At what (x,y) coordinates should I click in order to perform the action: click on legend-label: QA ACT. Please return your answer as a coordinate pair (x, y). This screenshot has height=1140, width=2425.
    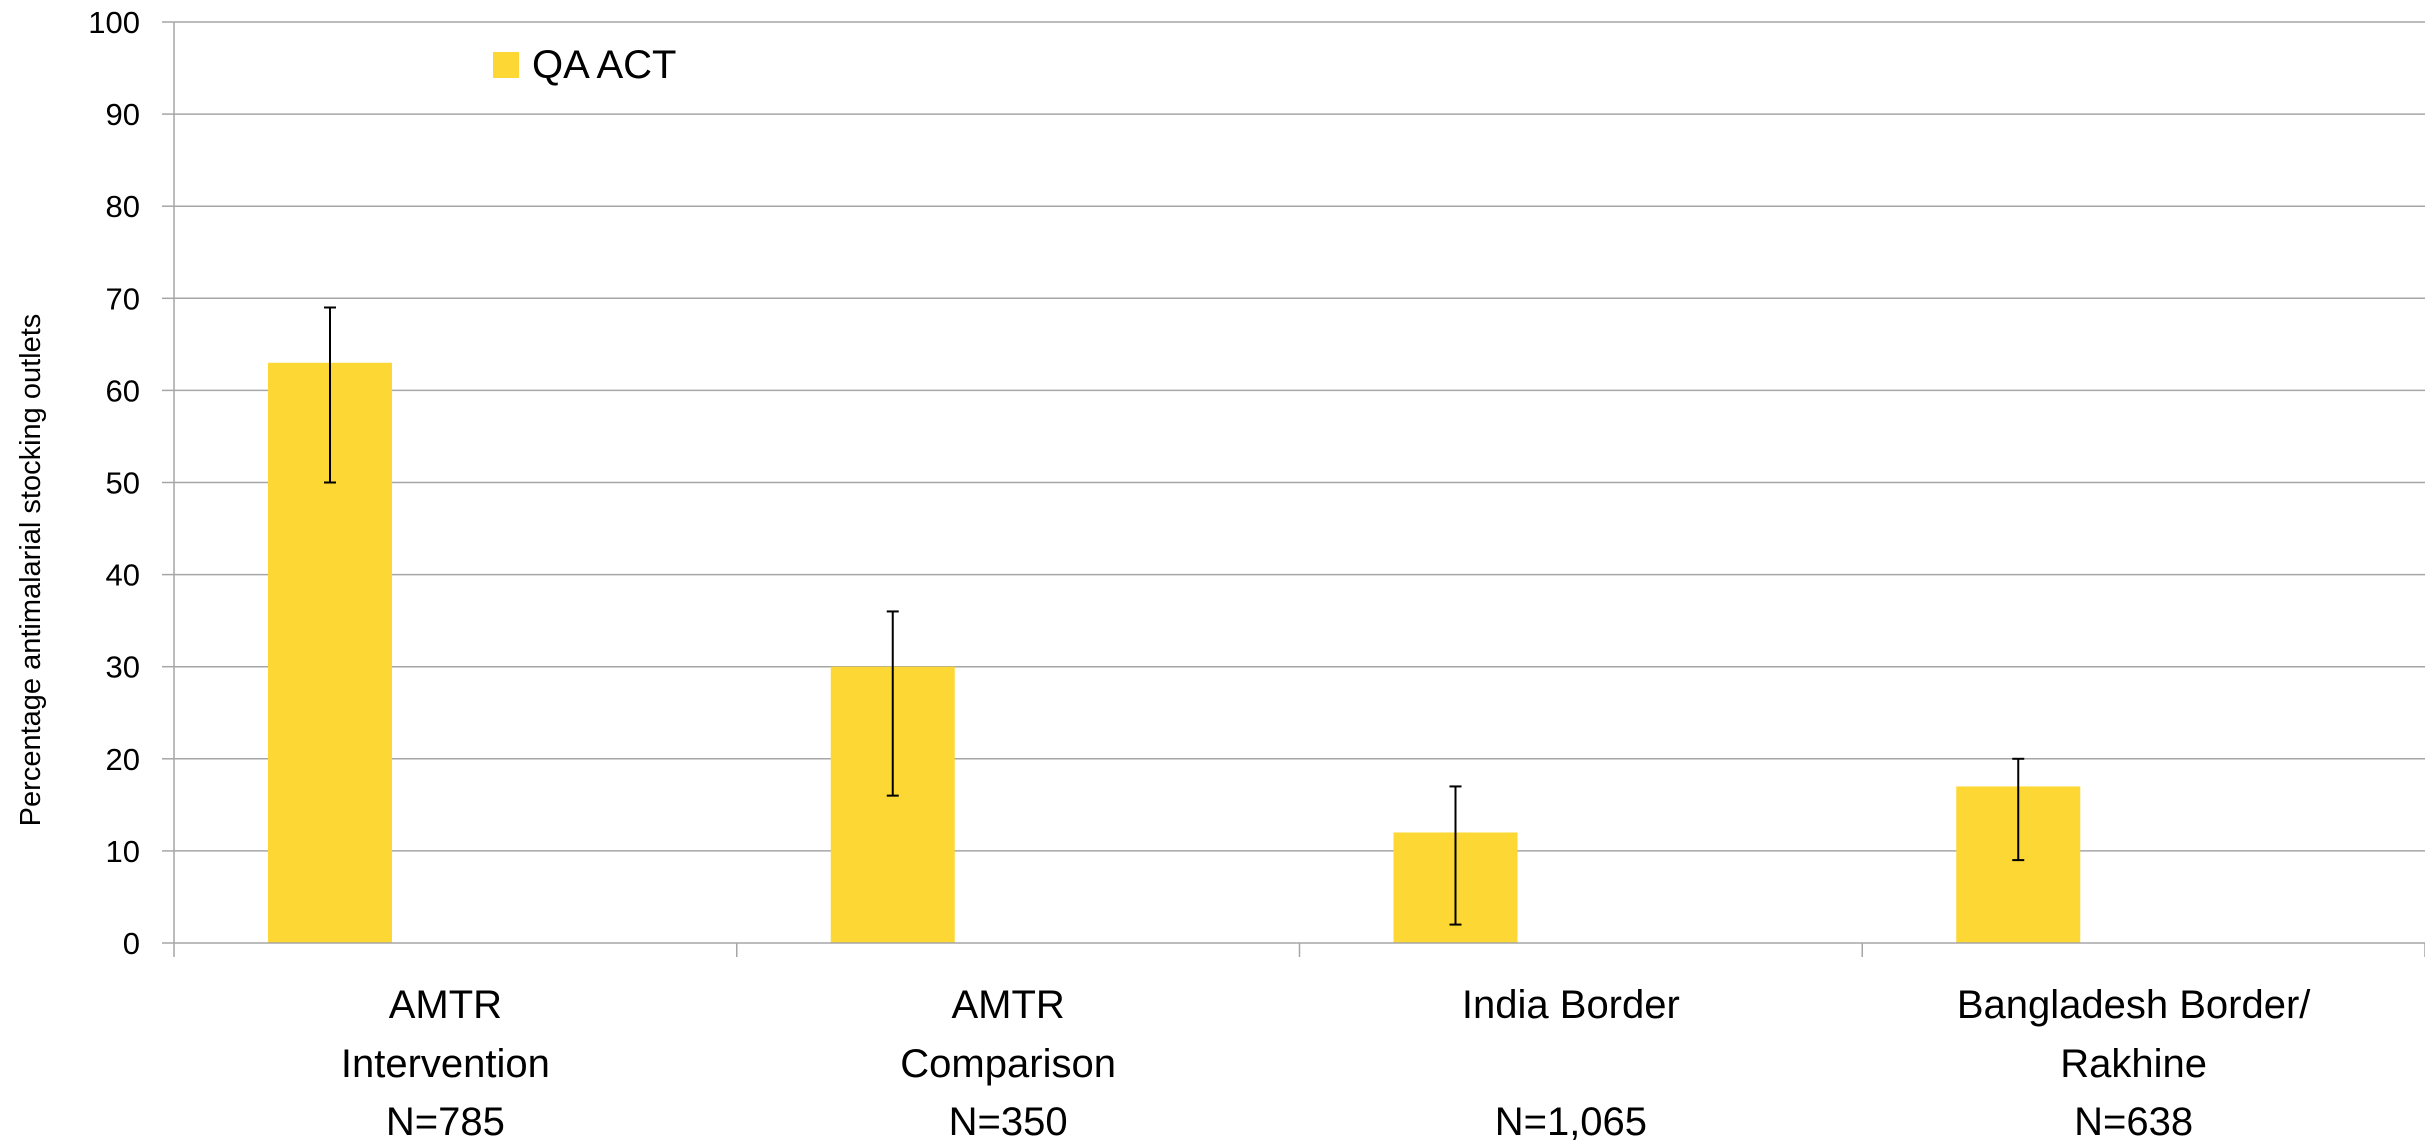
    Looking at the image, I should click on (604, 65).